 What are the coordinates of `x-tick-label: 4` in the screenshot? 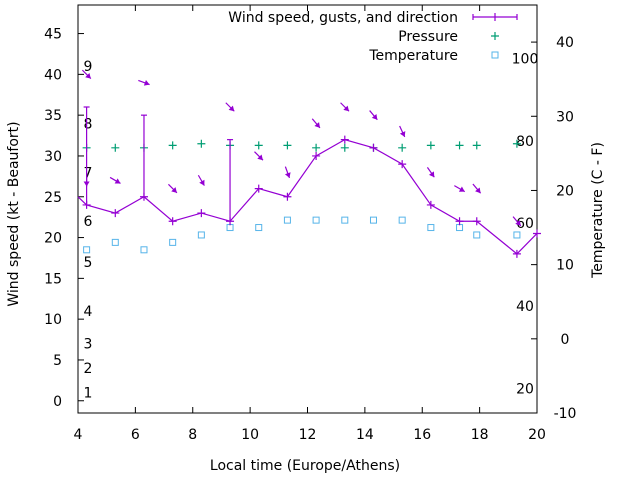 It's located at (78, 435).